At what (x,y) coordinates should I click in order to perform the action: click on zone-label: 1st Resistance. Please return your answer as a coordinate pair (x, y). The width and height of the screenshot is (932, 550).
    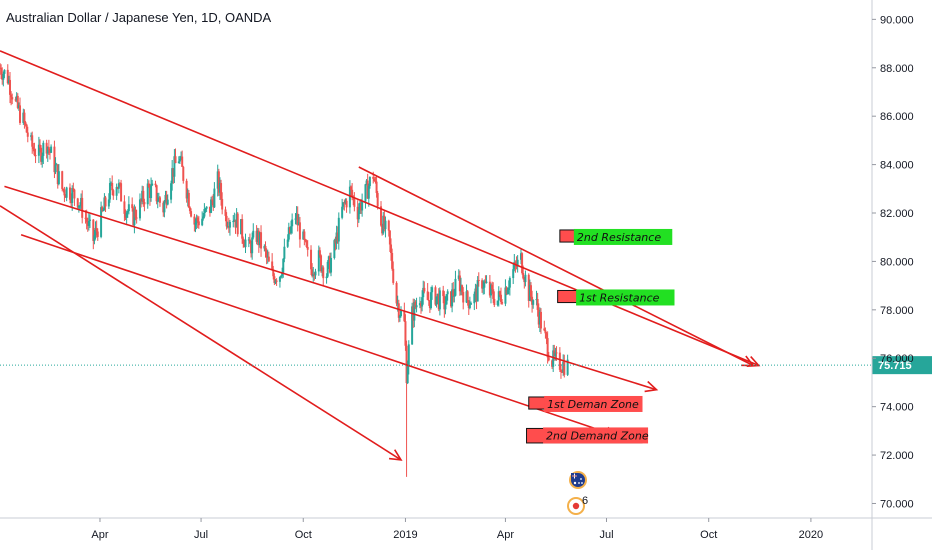
    Looking at the image, I should click on (619, 297).